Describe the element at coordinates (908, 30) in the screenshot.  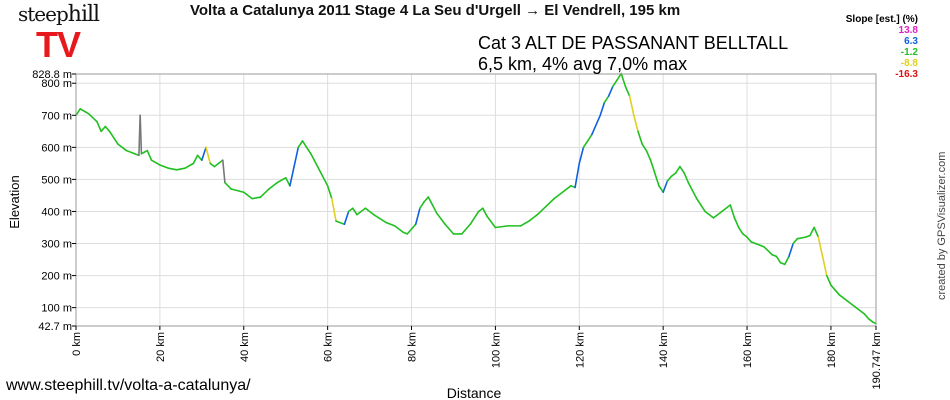
I see `slope-legend-entry: 13.8` at that location.